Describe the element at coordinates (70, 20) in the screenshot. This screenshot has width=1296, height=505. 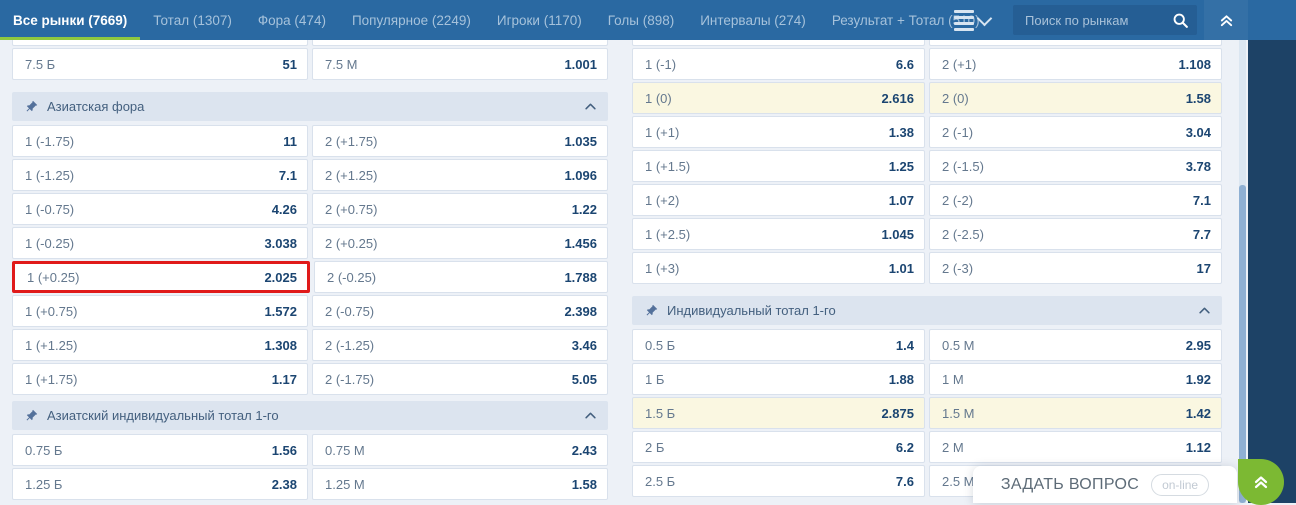
I see `tab-all-markets: Все рынки (7669)` at that location.